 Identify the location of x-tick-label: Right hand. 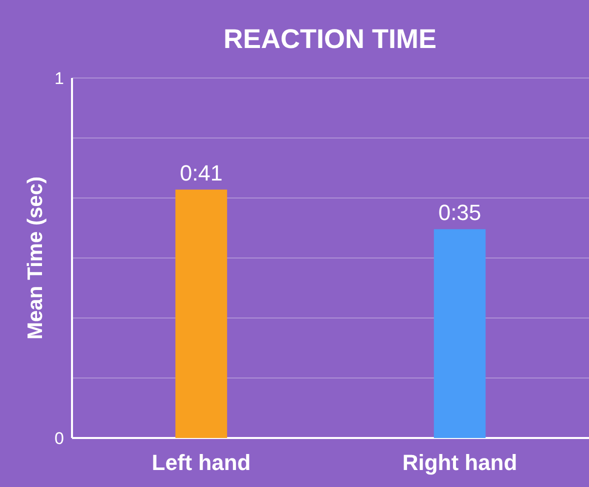
(460, 462).